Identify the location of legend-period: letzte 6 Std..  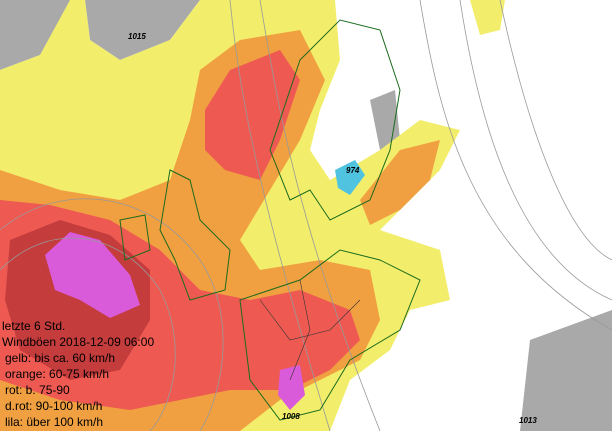
(33, 326).